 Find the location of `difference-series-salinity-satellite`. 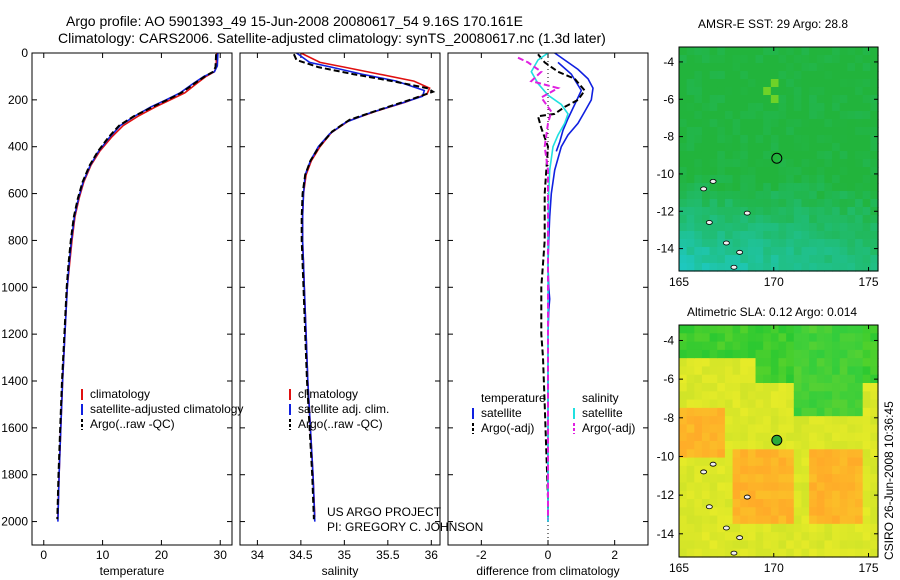

difference-series-salinity-satellite is located at coordinates (549, 287).